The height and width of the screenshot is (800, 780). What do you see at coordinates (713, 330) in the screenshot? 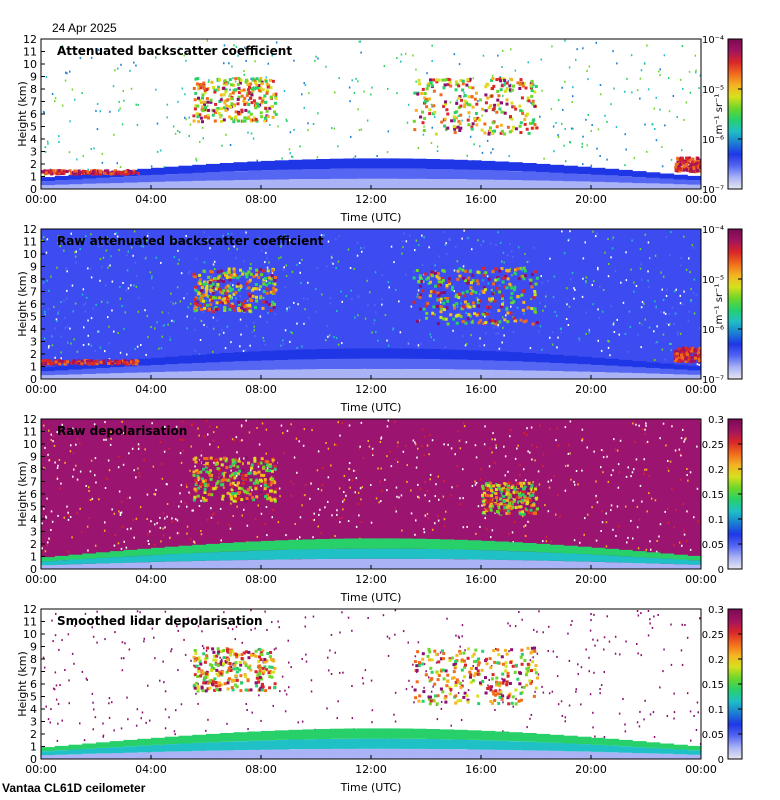
I see `colorbar-tick-label: 10⁻⁶` at bounding box center [713, 330].